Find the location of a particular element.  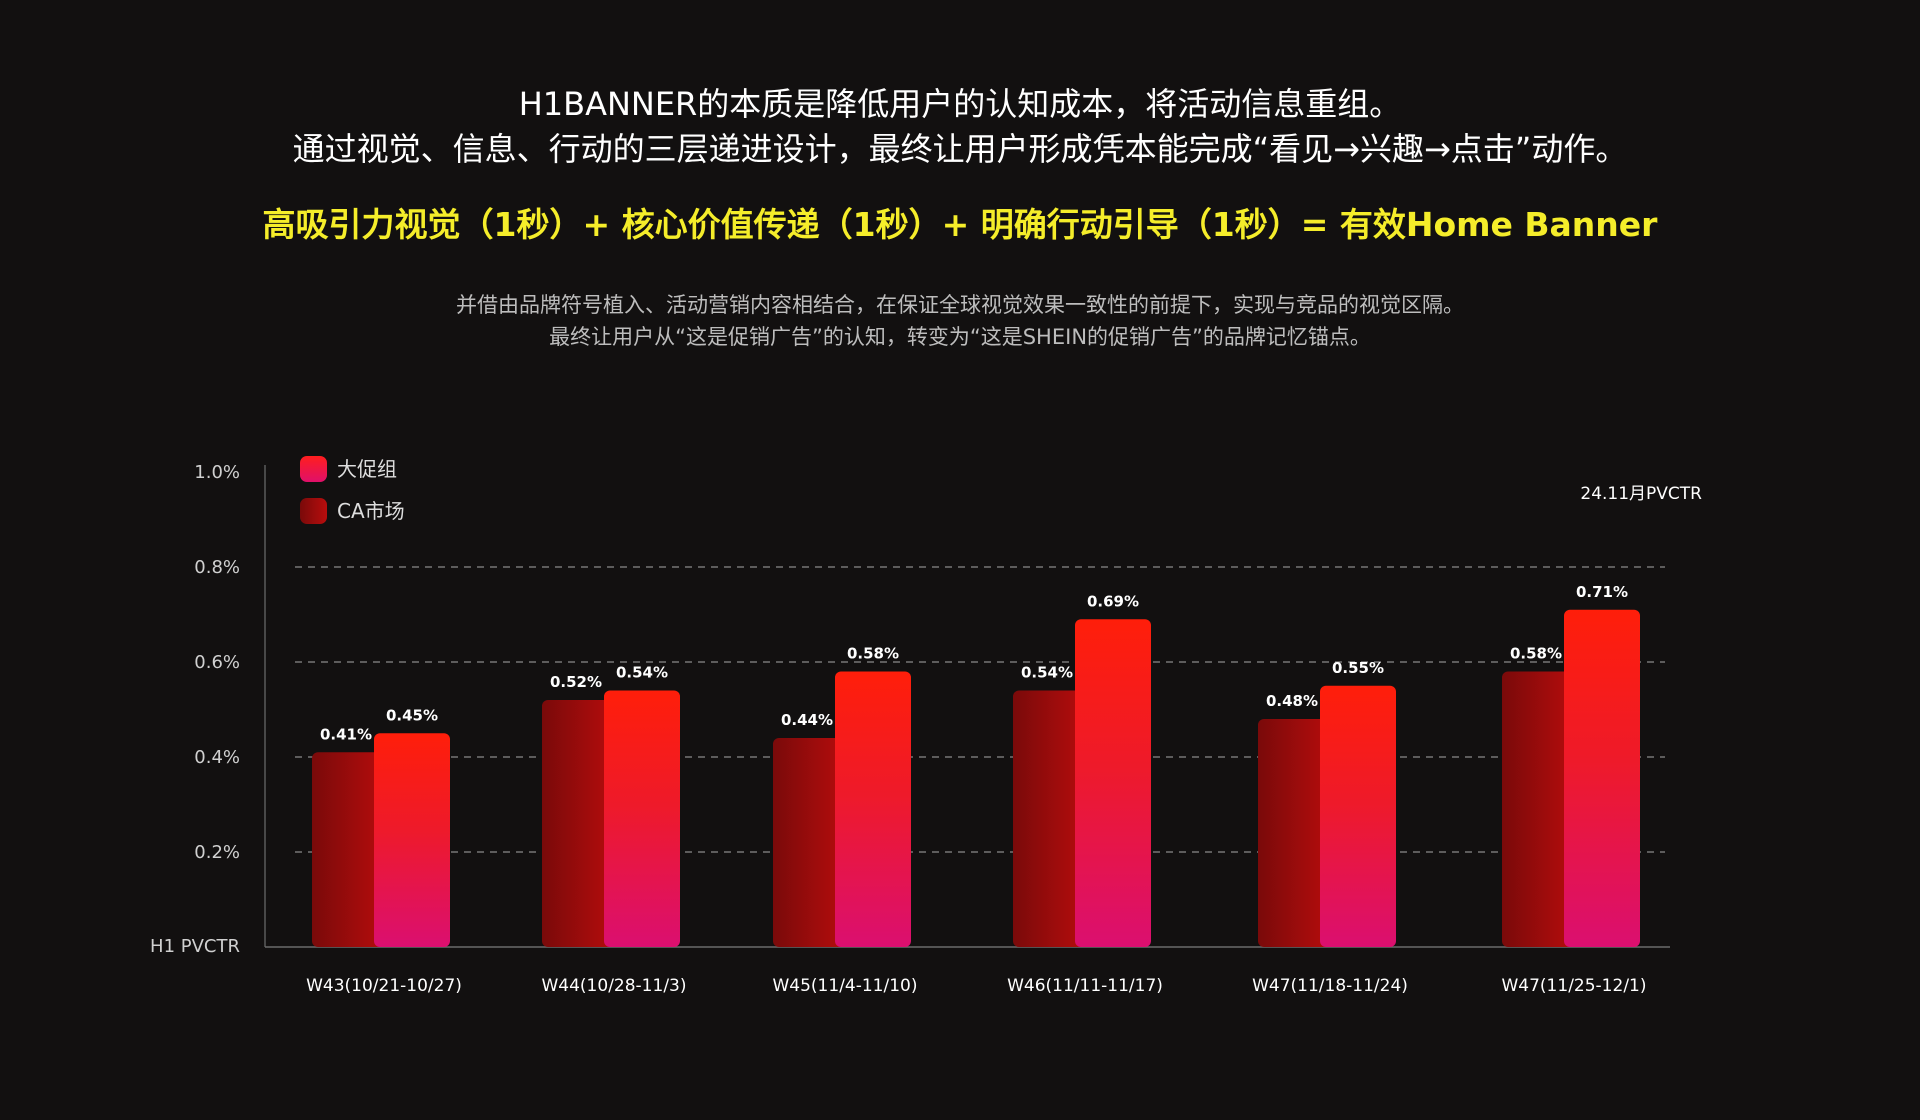

data-label-promo-group: 0.55% is located at coordinates (1358, 668).